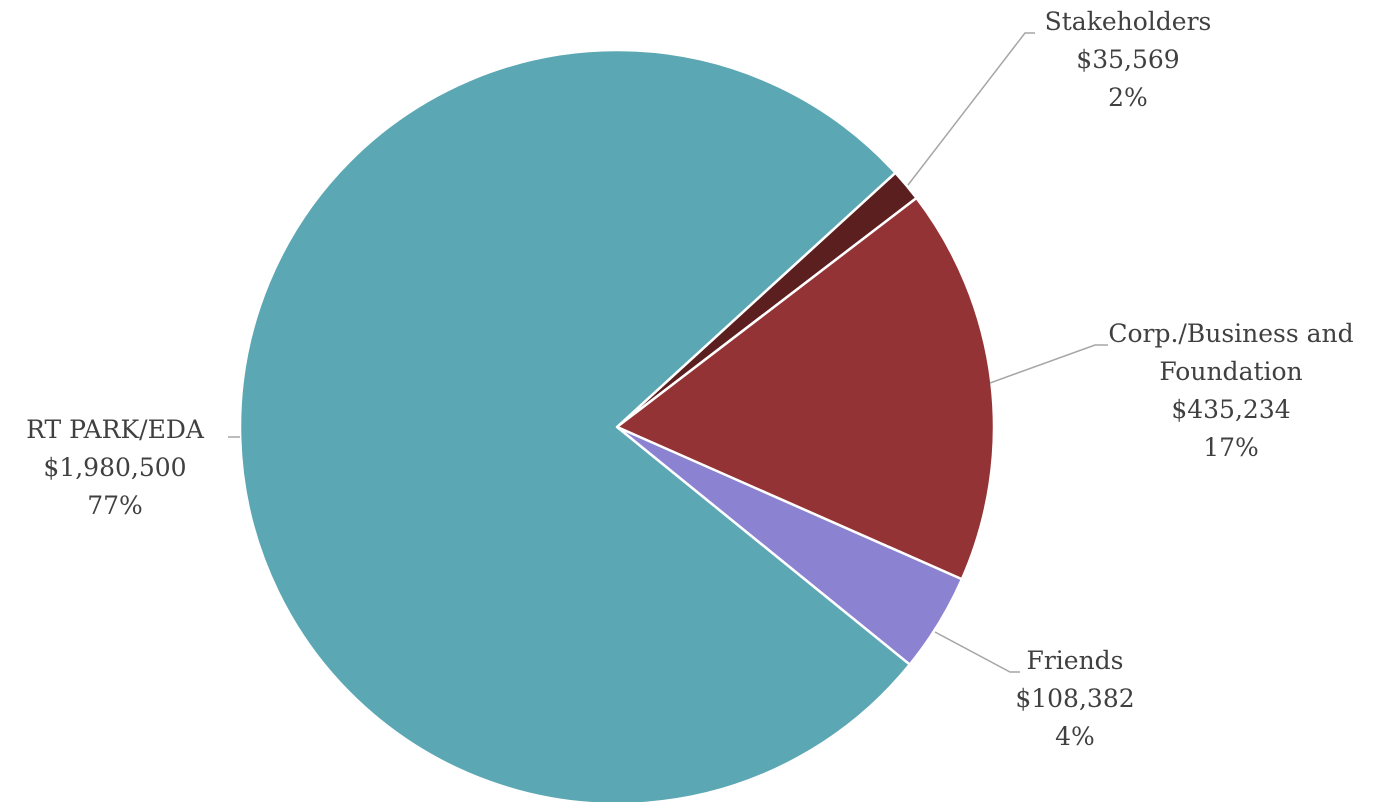 The height and width of the screenshot is (802, 1383). Describe the element at coordinates (1231, 352) in the screenshot. I see `category-label: Corp./Business and Foundation` at that location.